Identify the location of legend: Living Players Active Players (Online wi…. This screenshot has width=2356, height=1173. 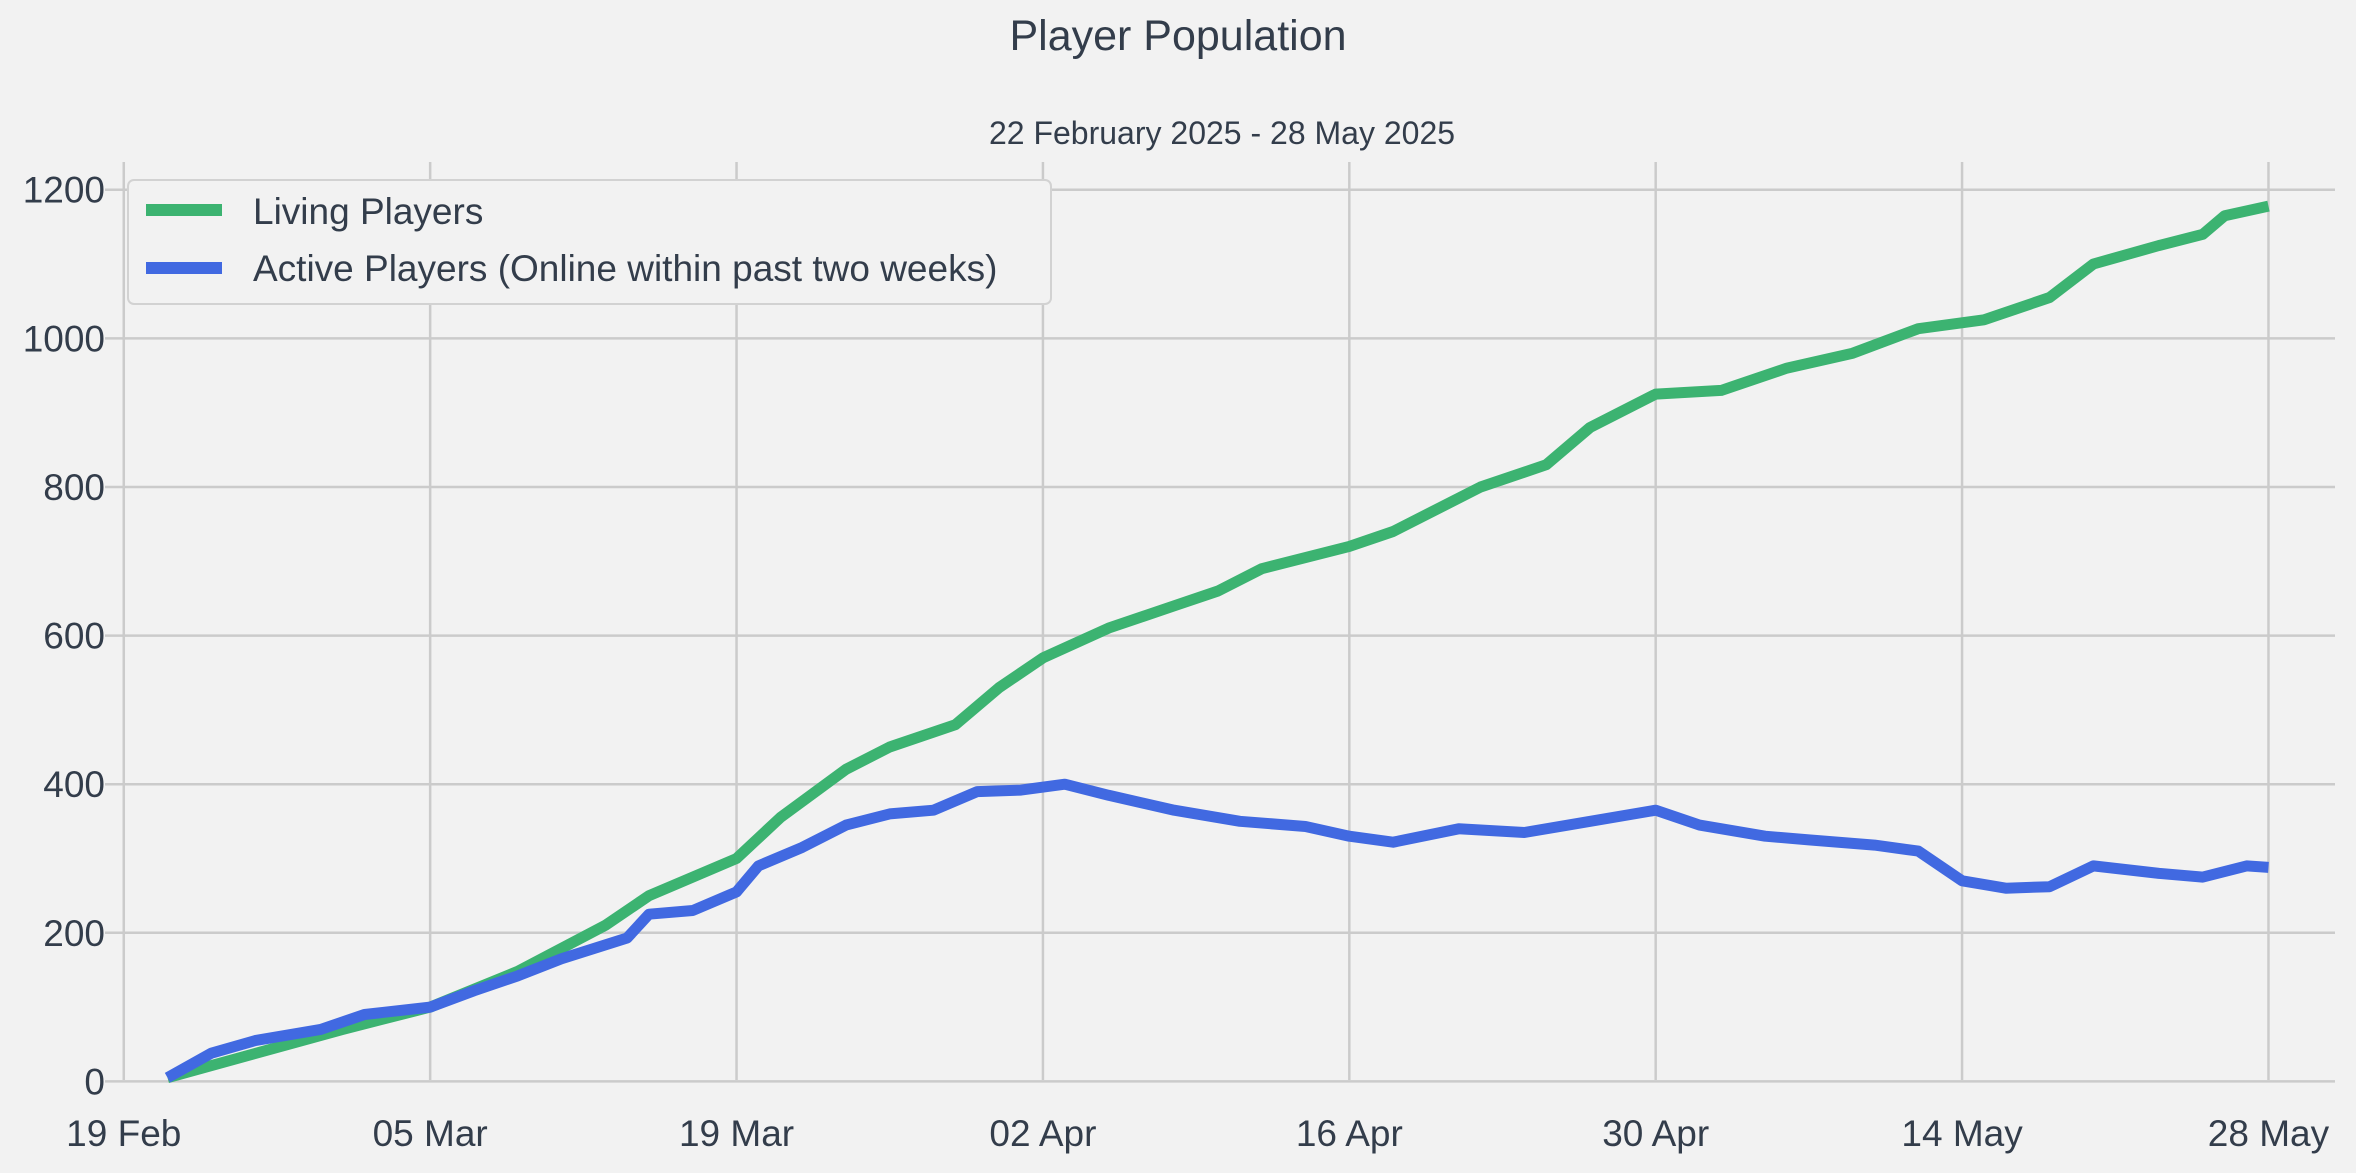
(589, 242).